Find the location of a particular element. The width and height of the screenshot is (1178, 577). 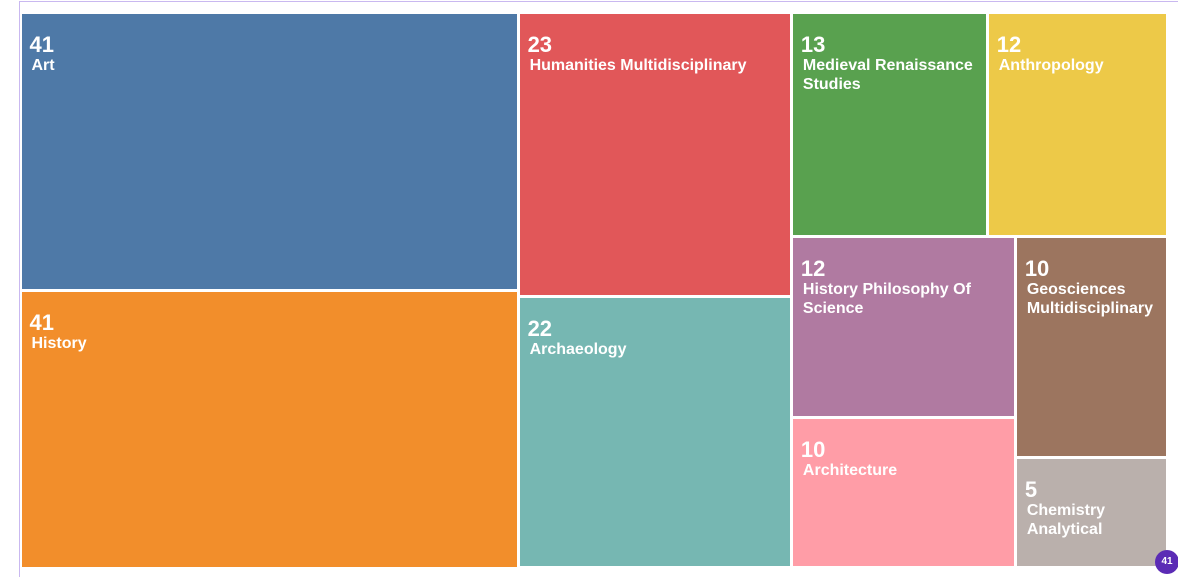

treemap-cell: 22 Archaeology is located at coordinates (654, 432).